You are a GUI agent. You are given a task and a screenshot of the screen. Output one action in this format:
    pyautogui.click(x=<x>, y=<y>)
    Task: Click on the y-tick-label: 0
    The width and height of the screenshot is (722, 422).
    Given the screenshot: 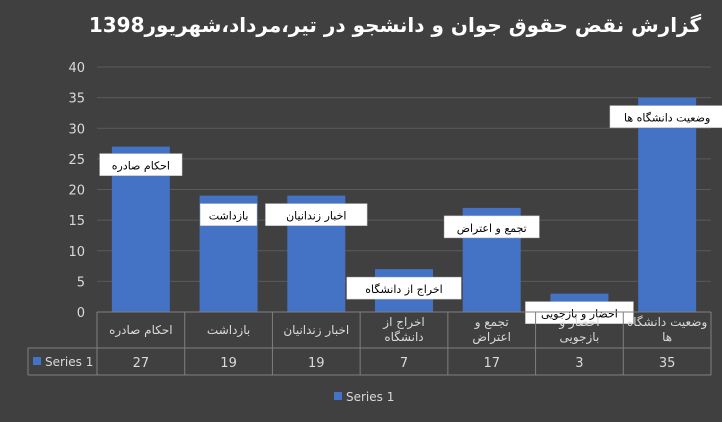 What is the action you would take?
    pyautogui.click(x=81, y=313)
    